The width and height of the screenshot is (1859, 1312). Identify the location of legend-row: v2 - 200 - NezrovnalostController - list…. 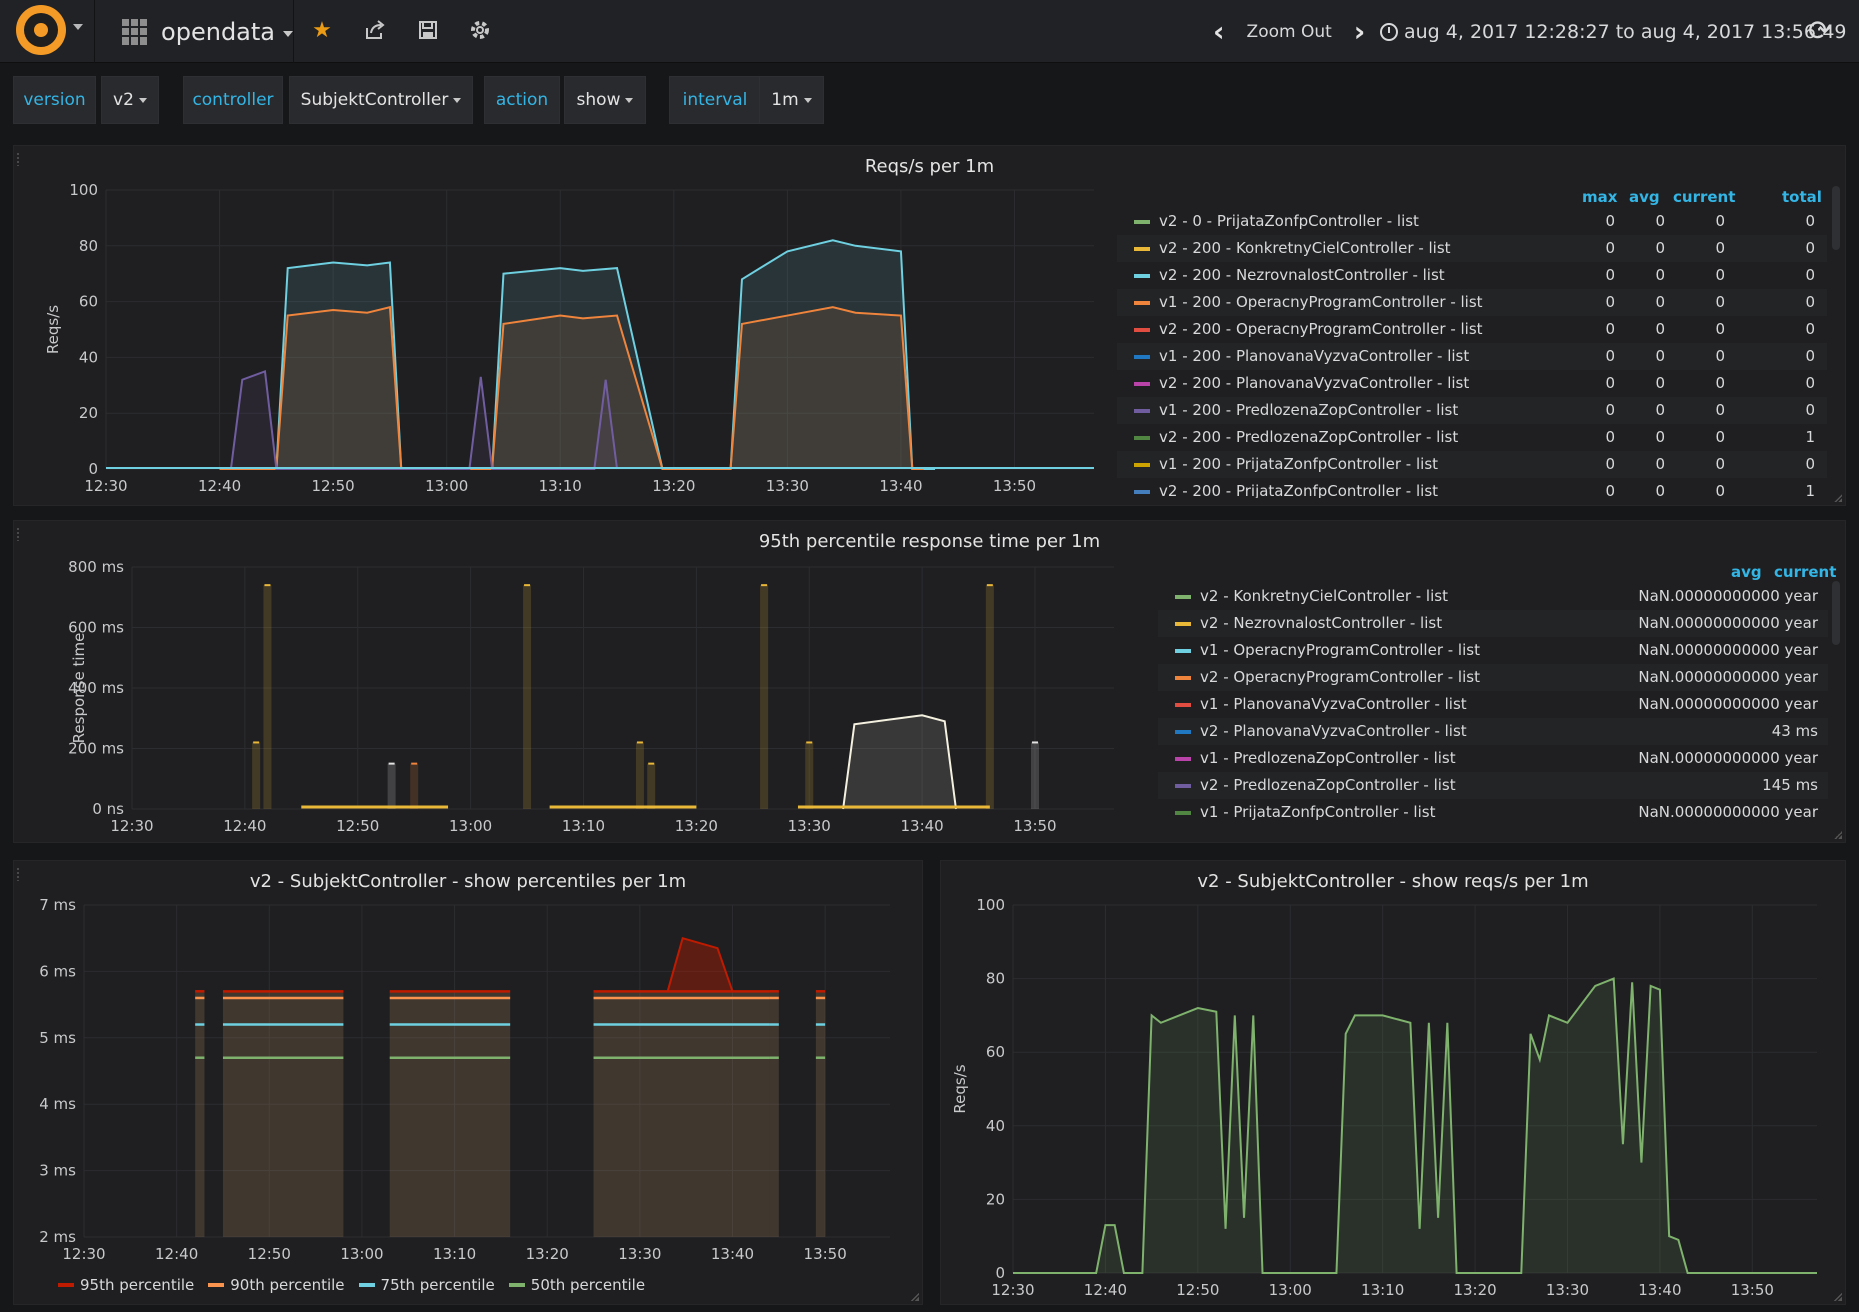
(1472, 275).